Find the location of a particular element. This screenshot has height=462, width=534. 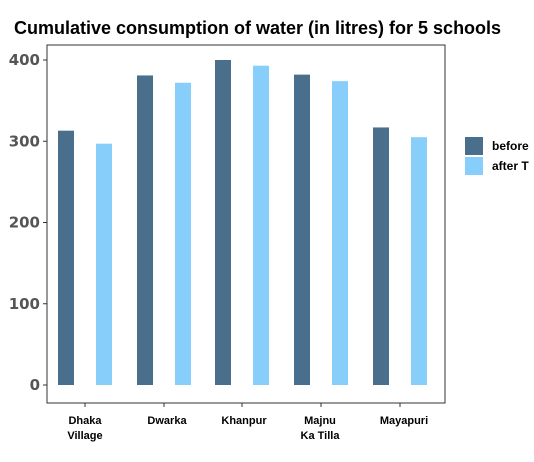

x-tick-label: Village is located at coordinates (84, 436).